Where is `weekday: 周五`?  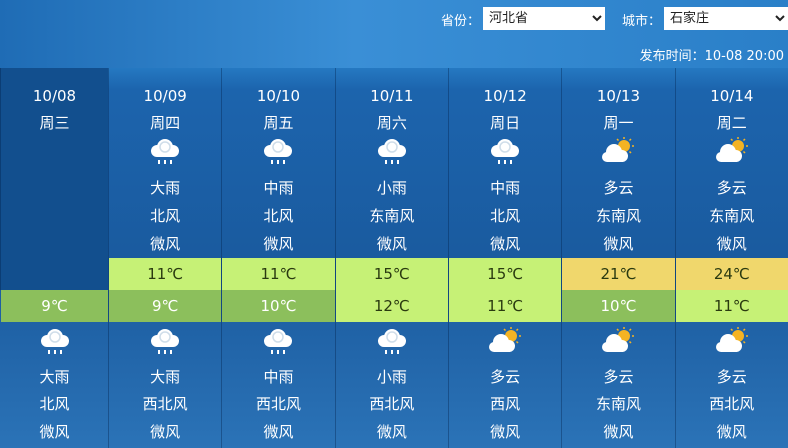
weekday: 周五 is located at coordinates (278, 123).